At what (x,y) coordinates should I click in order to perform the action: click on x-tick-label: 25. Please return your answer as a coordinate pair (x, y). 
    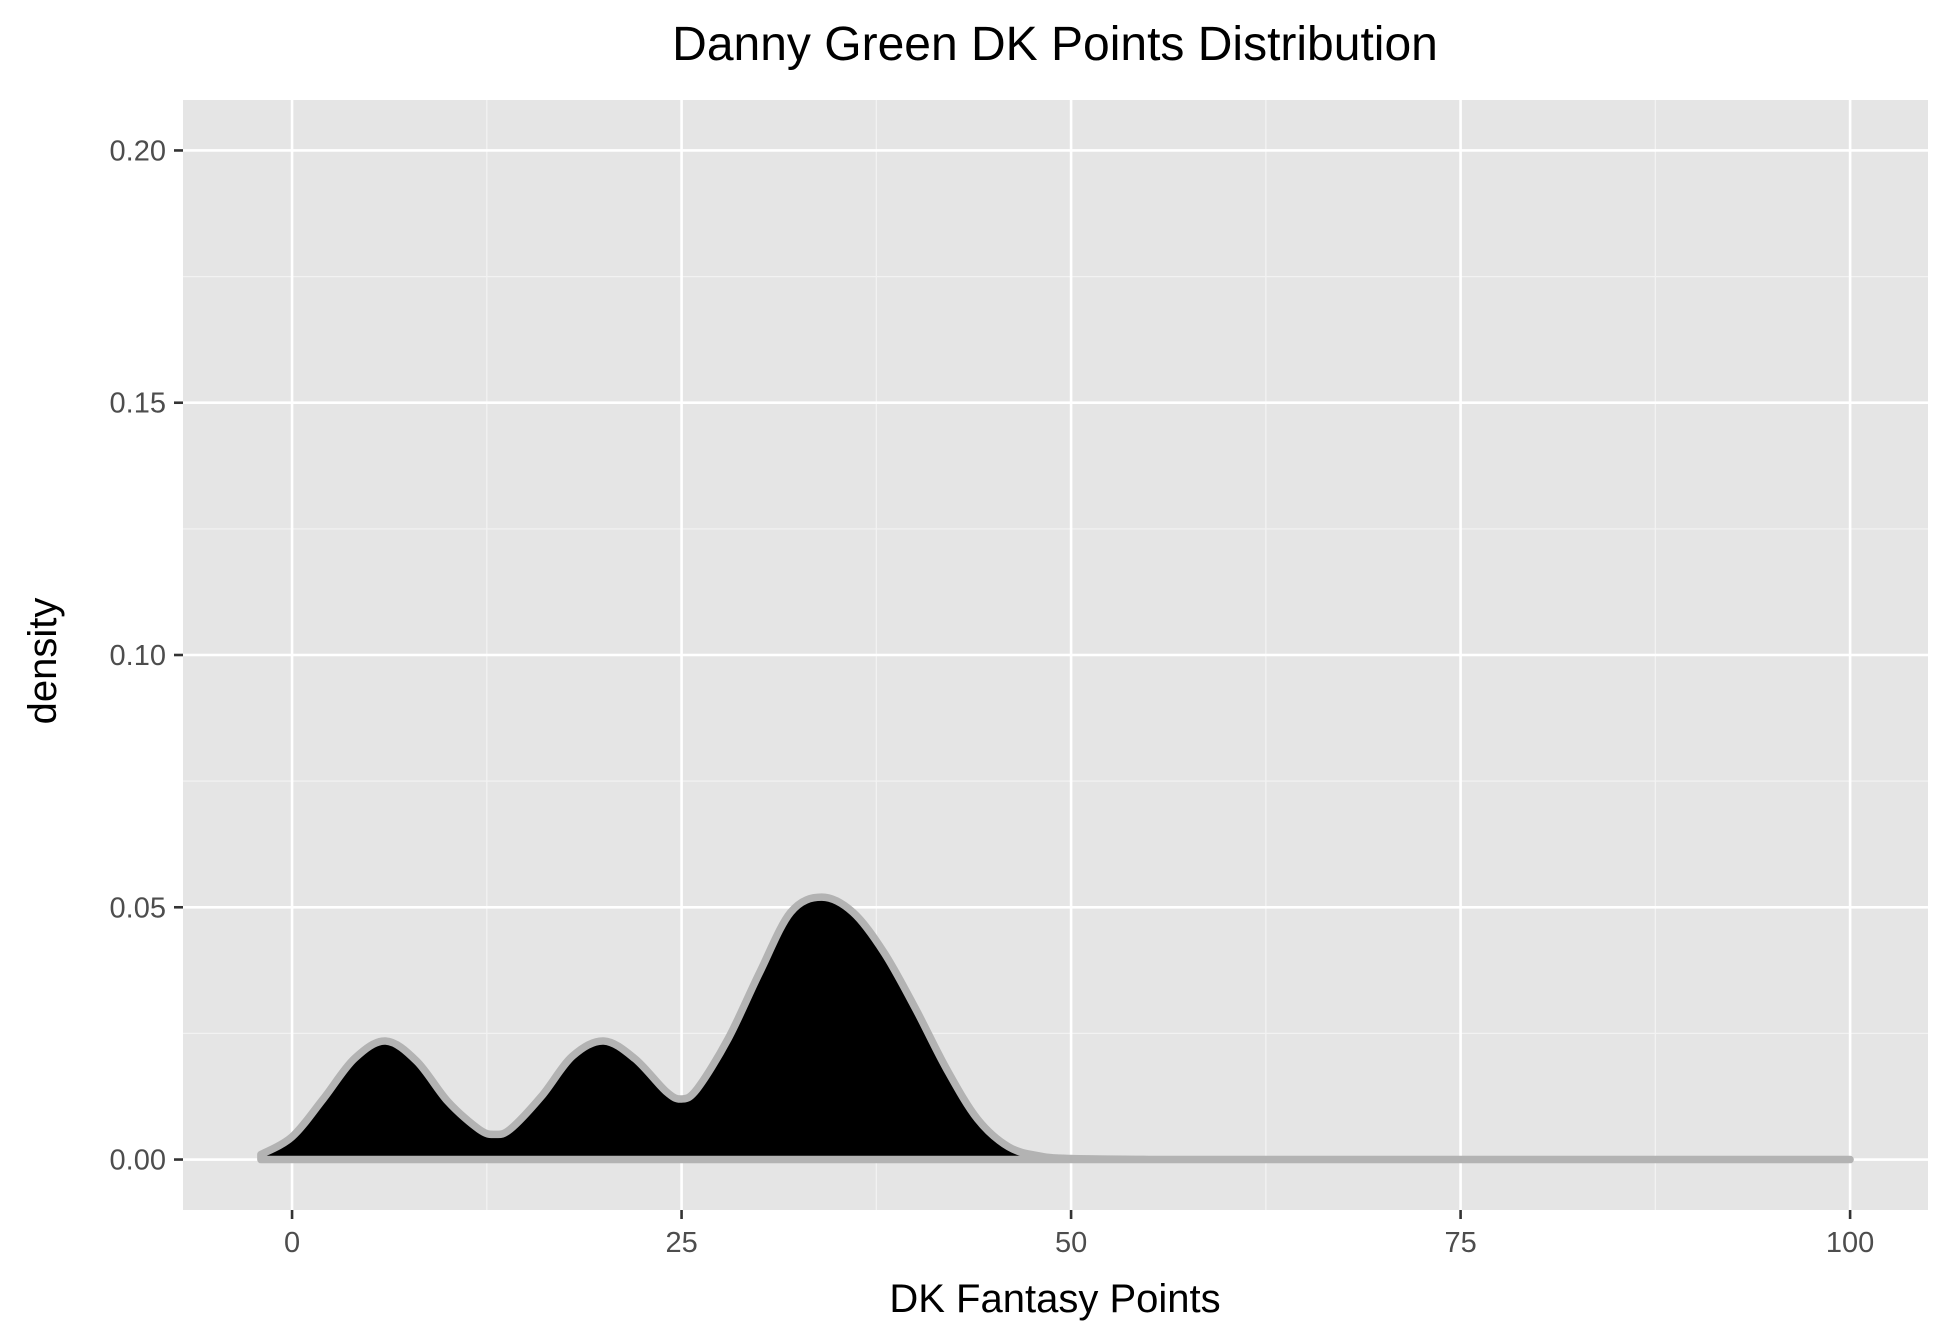
    Looking at the image, I should click on (681, 1243).